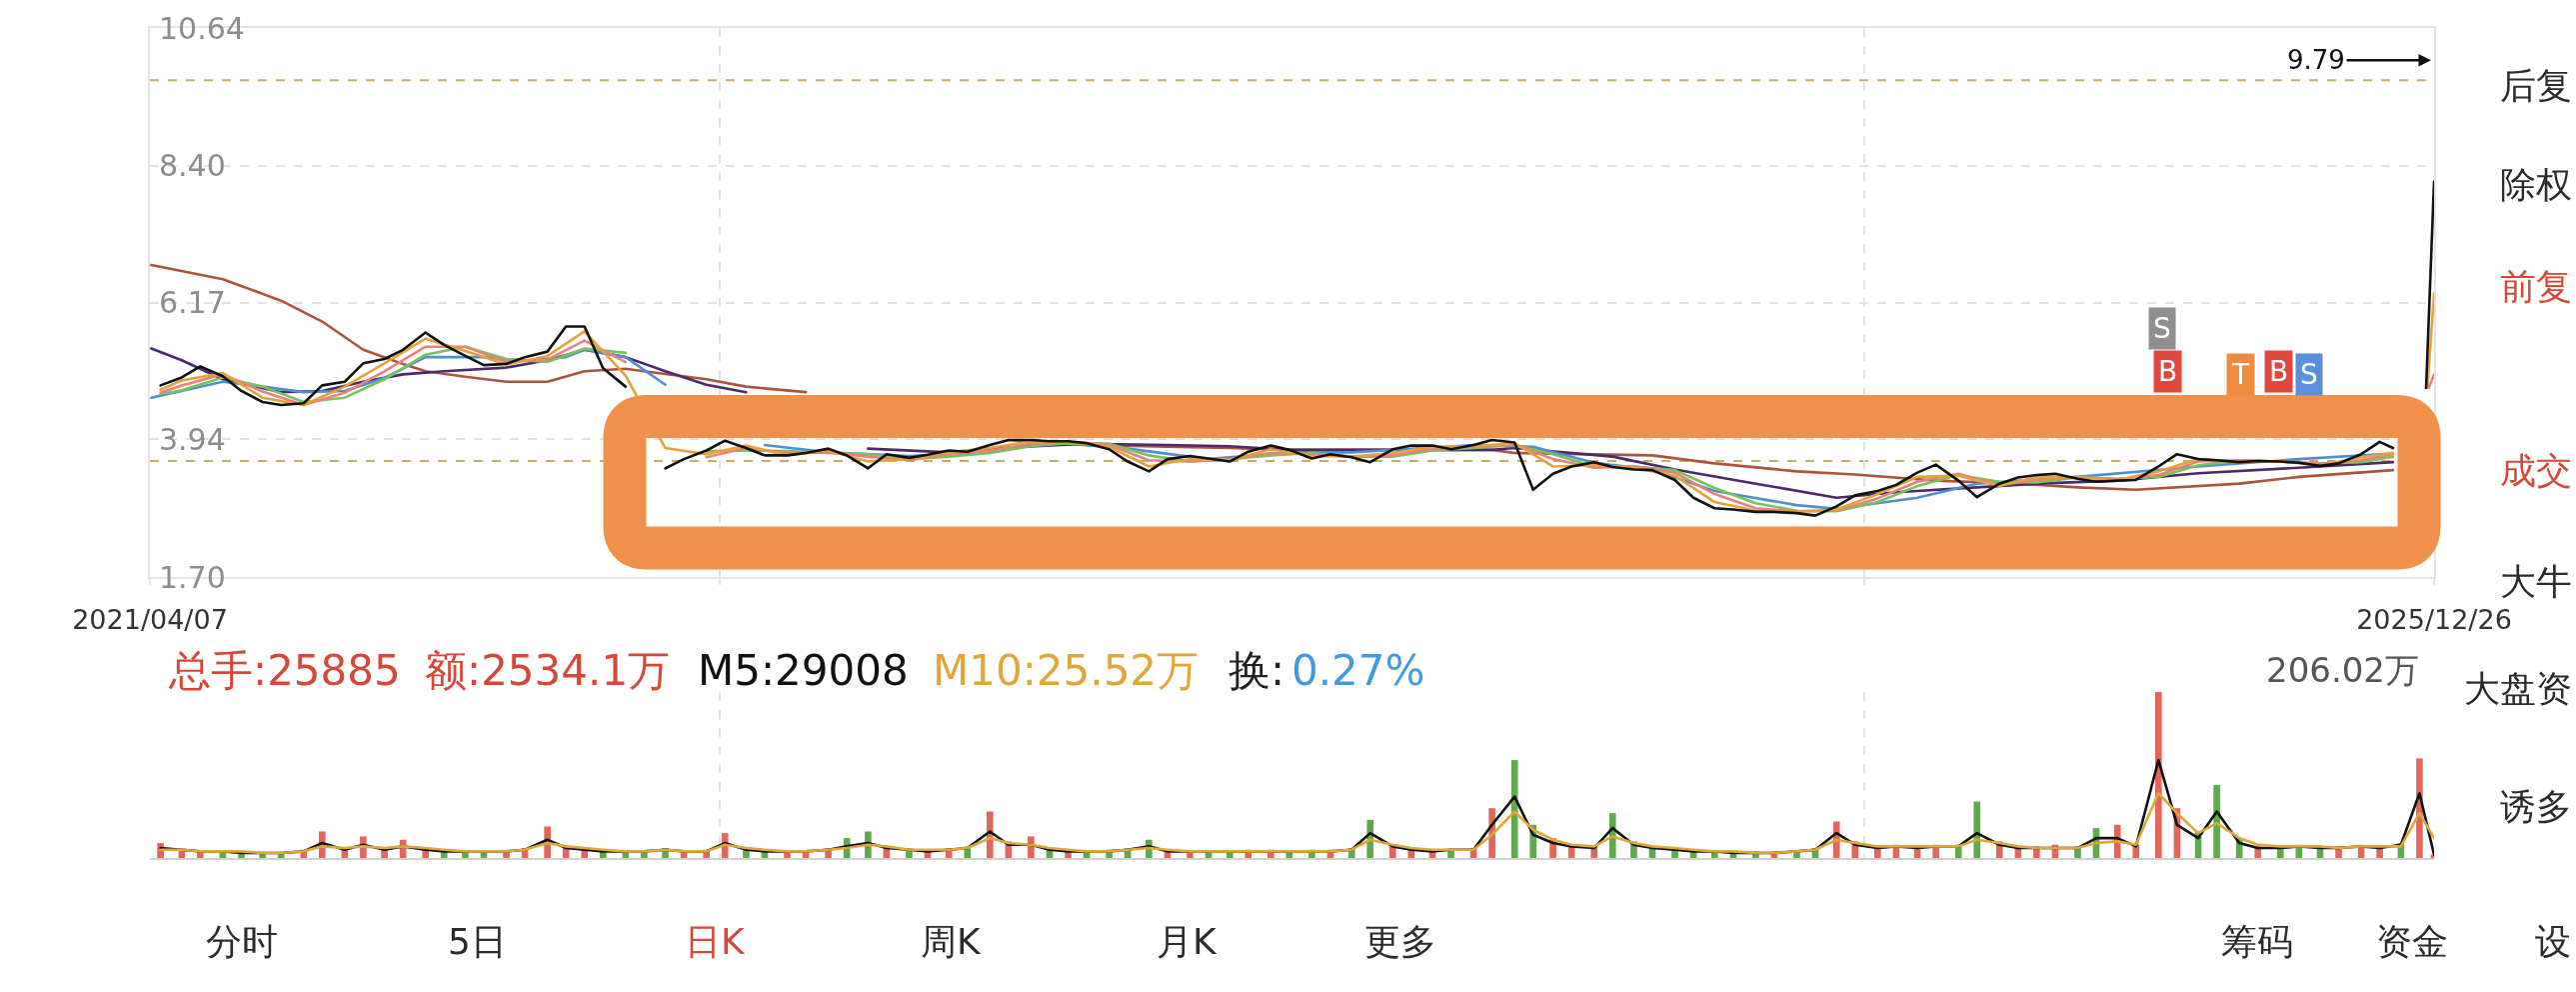 This screenshot has width=2576, height=992. I want to click on text: 周K, so click(951, 941).